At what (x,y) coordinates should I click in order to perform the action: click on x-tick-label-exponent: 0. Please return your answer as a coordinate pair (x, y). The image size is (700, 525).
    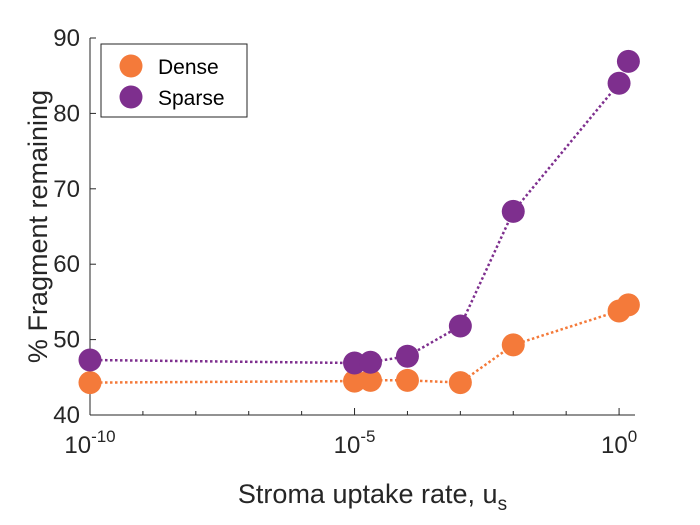
    Looking at the image, I should click on (632, 436).